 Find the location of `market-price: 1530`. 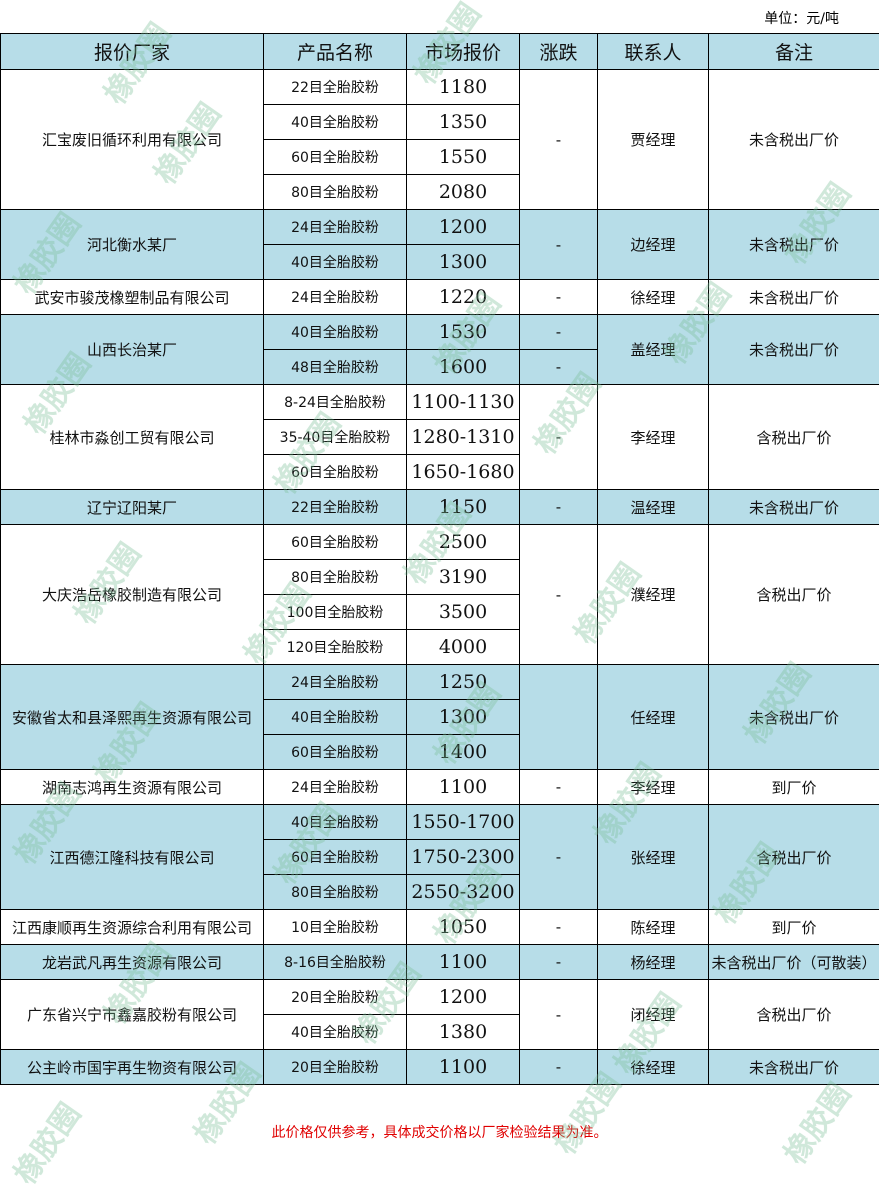

market-price: 1530 is located at coordinates (463, 332).